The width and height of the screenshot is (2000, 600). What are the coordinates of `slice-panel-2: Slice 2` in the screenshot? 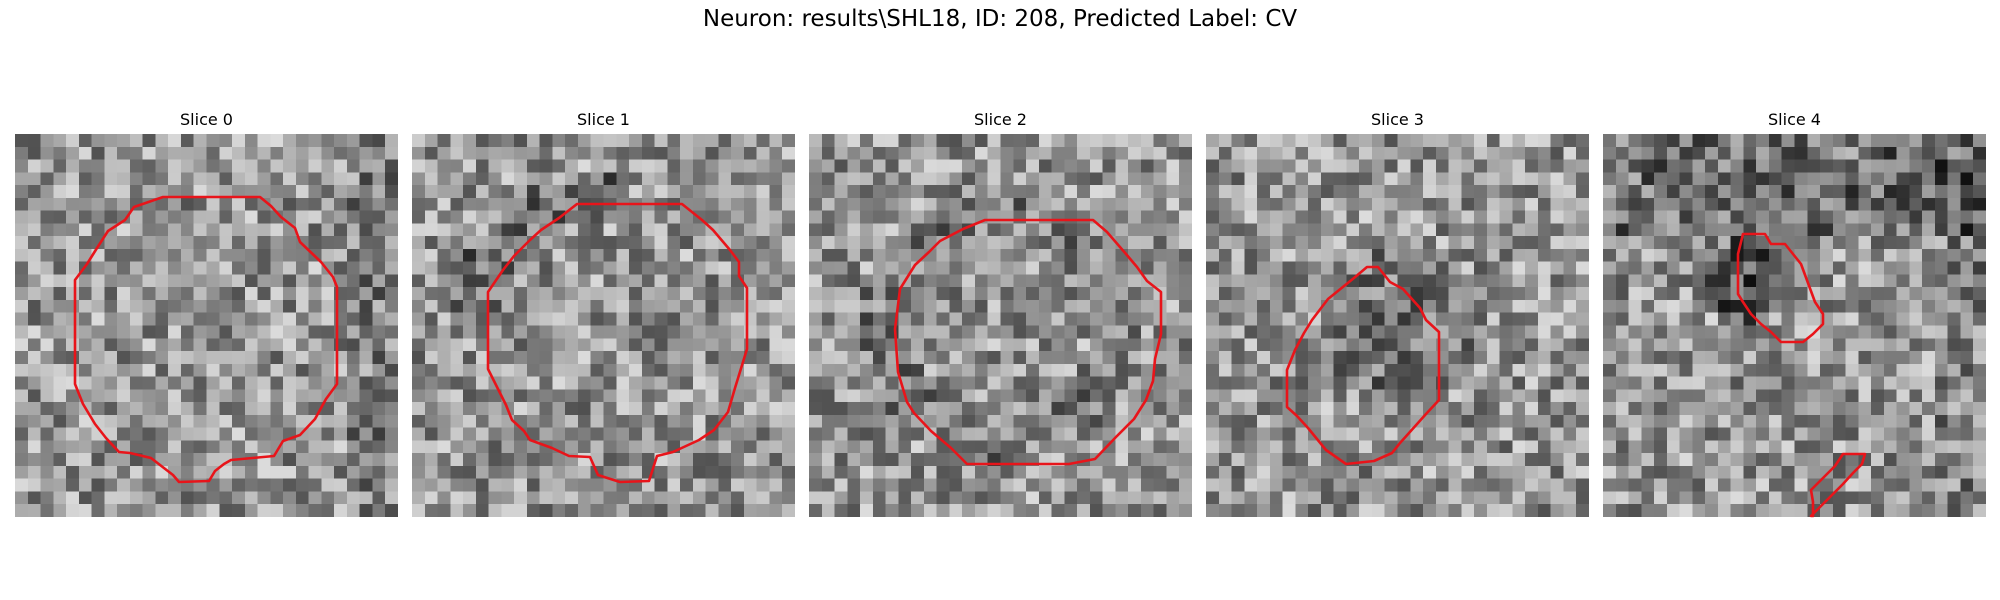 It's located at (1000, 312).